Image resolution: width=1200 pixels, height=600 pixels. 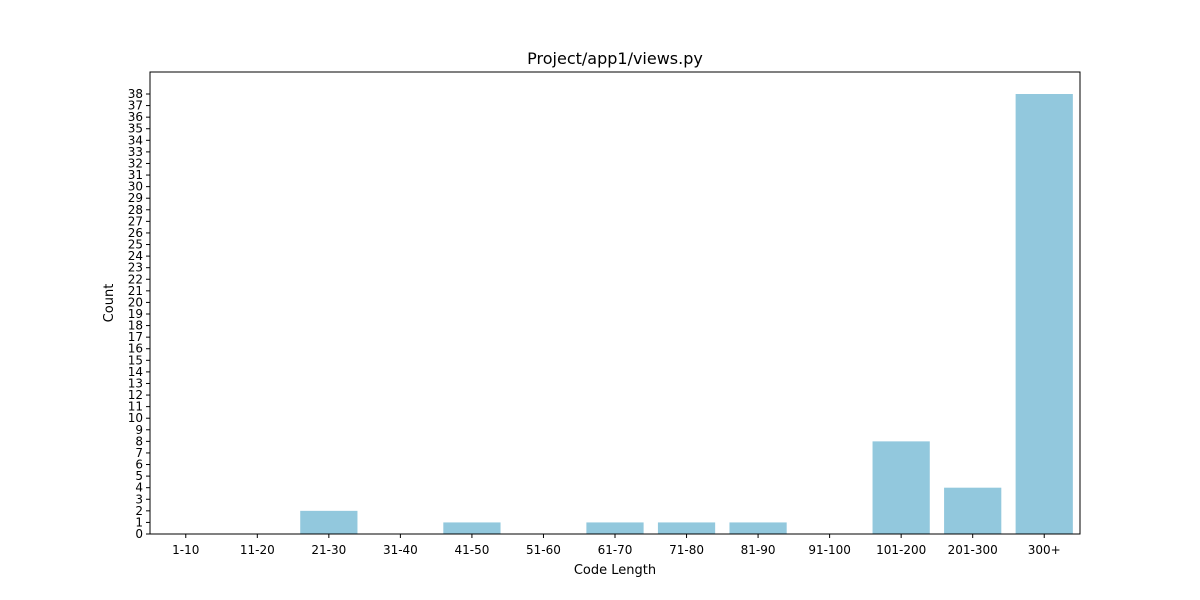 I want to click on x-tick-label: 91-100, so click(x=829, y=550).